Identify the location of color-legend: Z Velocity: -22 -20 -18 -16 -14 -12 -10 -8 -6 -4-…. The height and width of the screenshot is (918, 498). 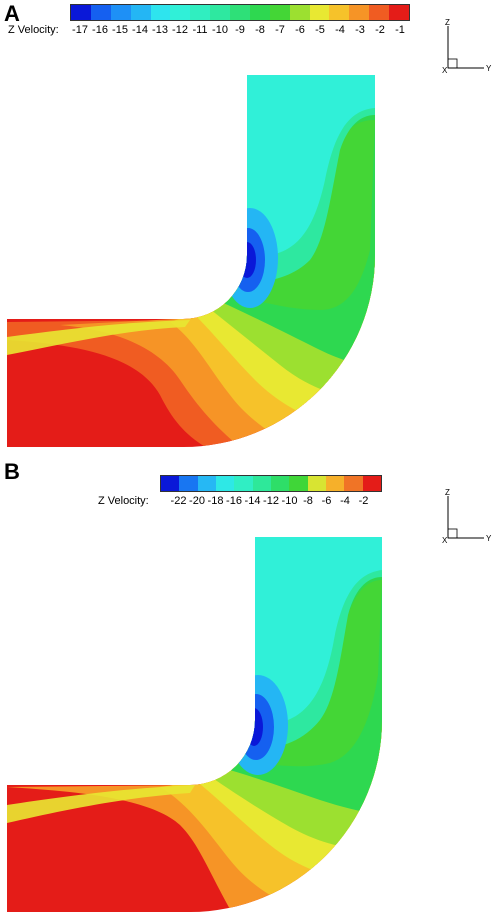
(240, 491).